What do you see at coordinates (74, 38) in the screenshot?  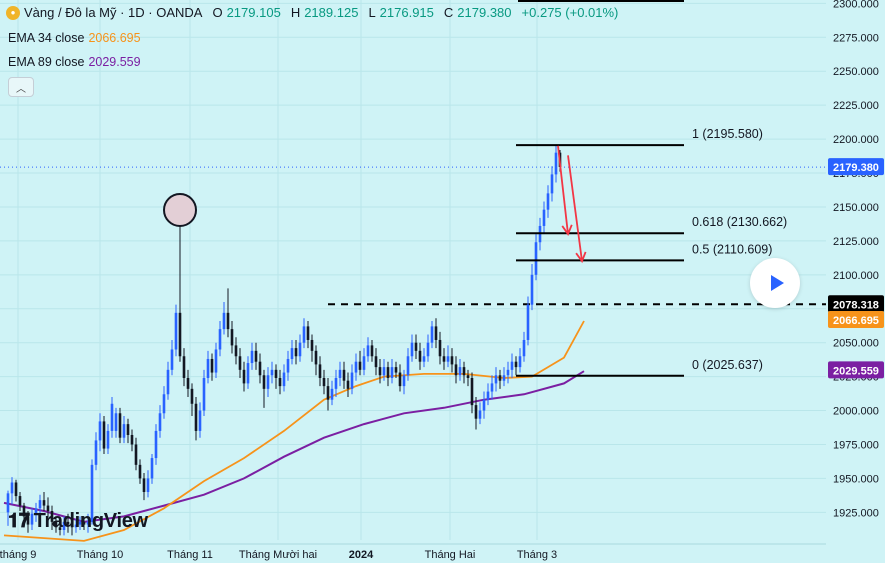 I see `ema34-legend: EMA 34 close 2066.695` at bounding box center [74, 38].